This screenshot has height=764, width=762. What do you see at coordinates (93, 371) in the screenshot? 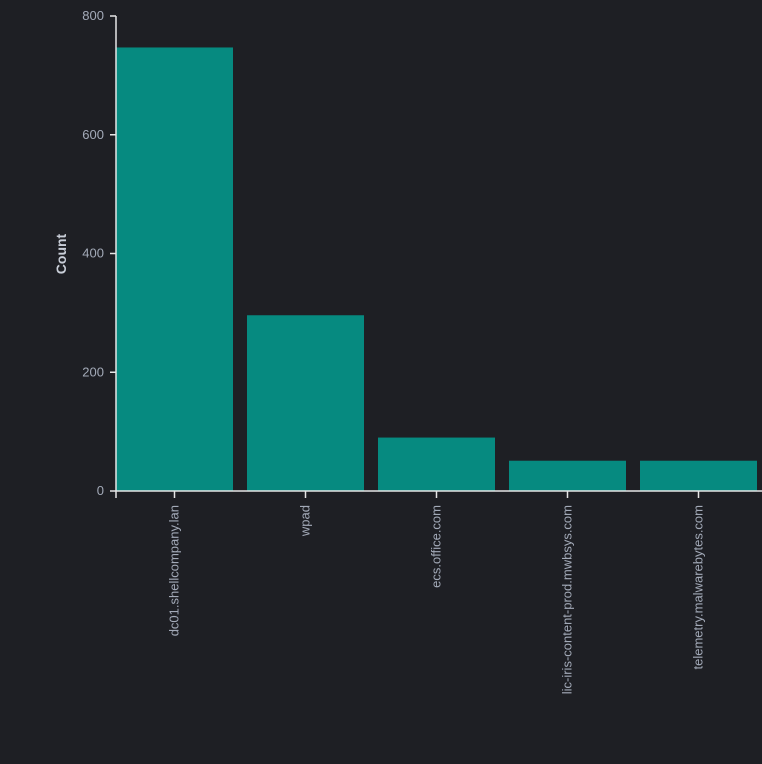
I see `y-tick-label: 200` at bounding box center [93, 371].